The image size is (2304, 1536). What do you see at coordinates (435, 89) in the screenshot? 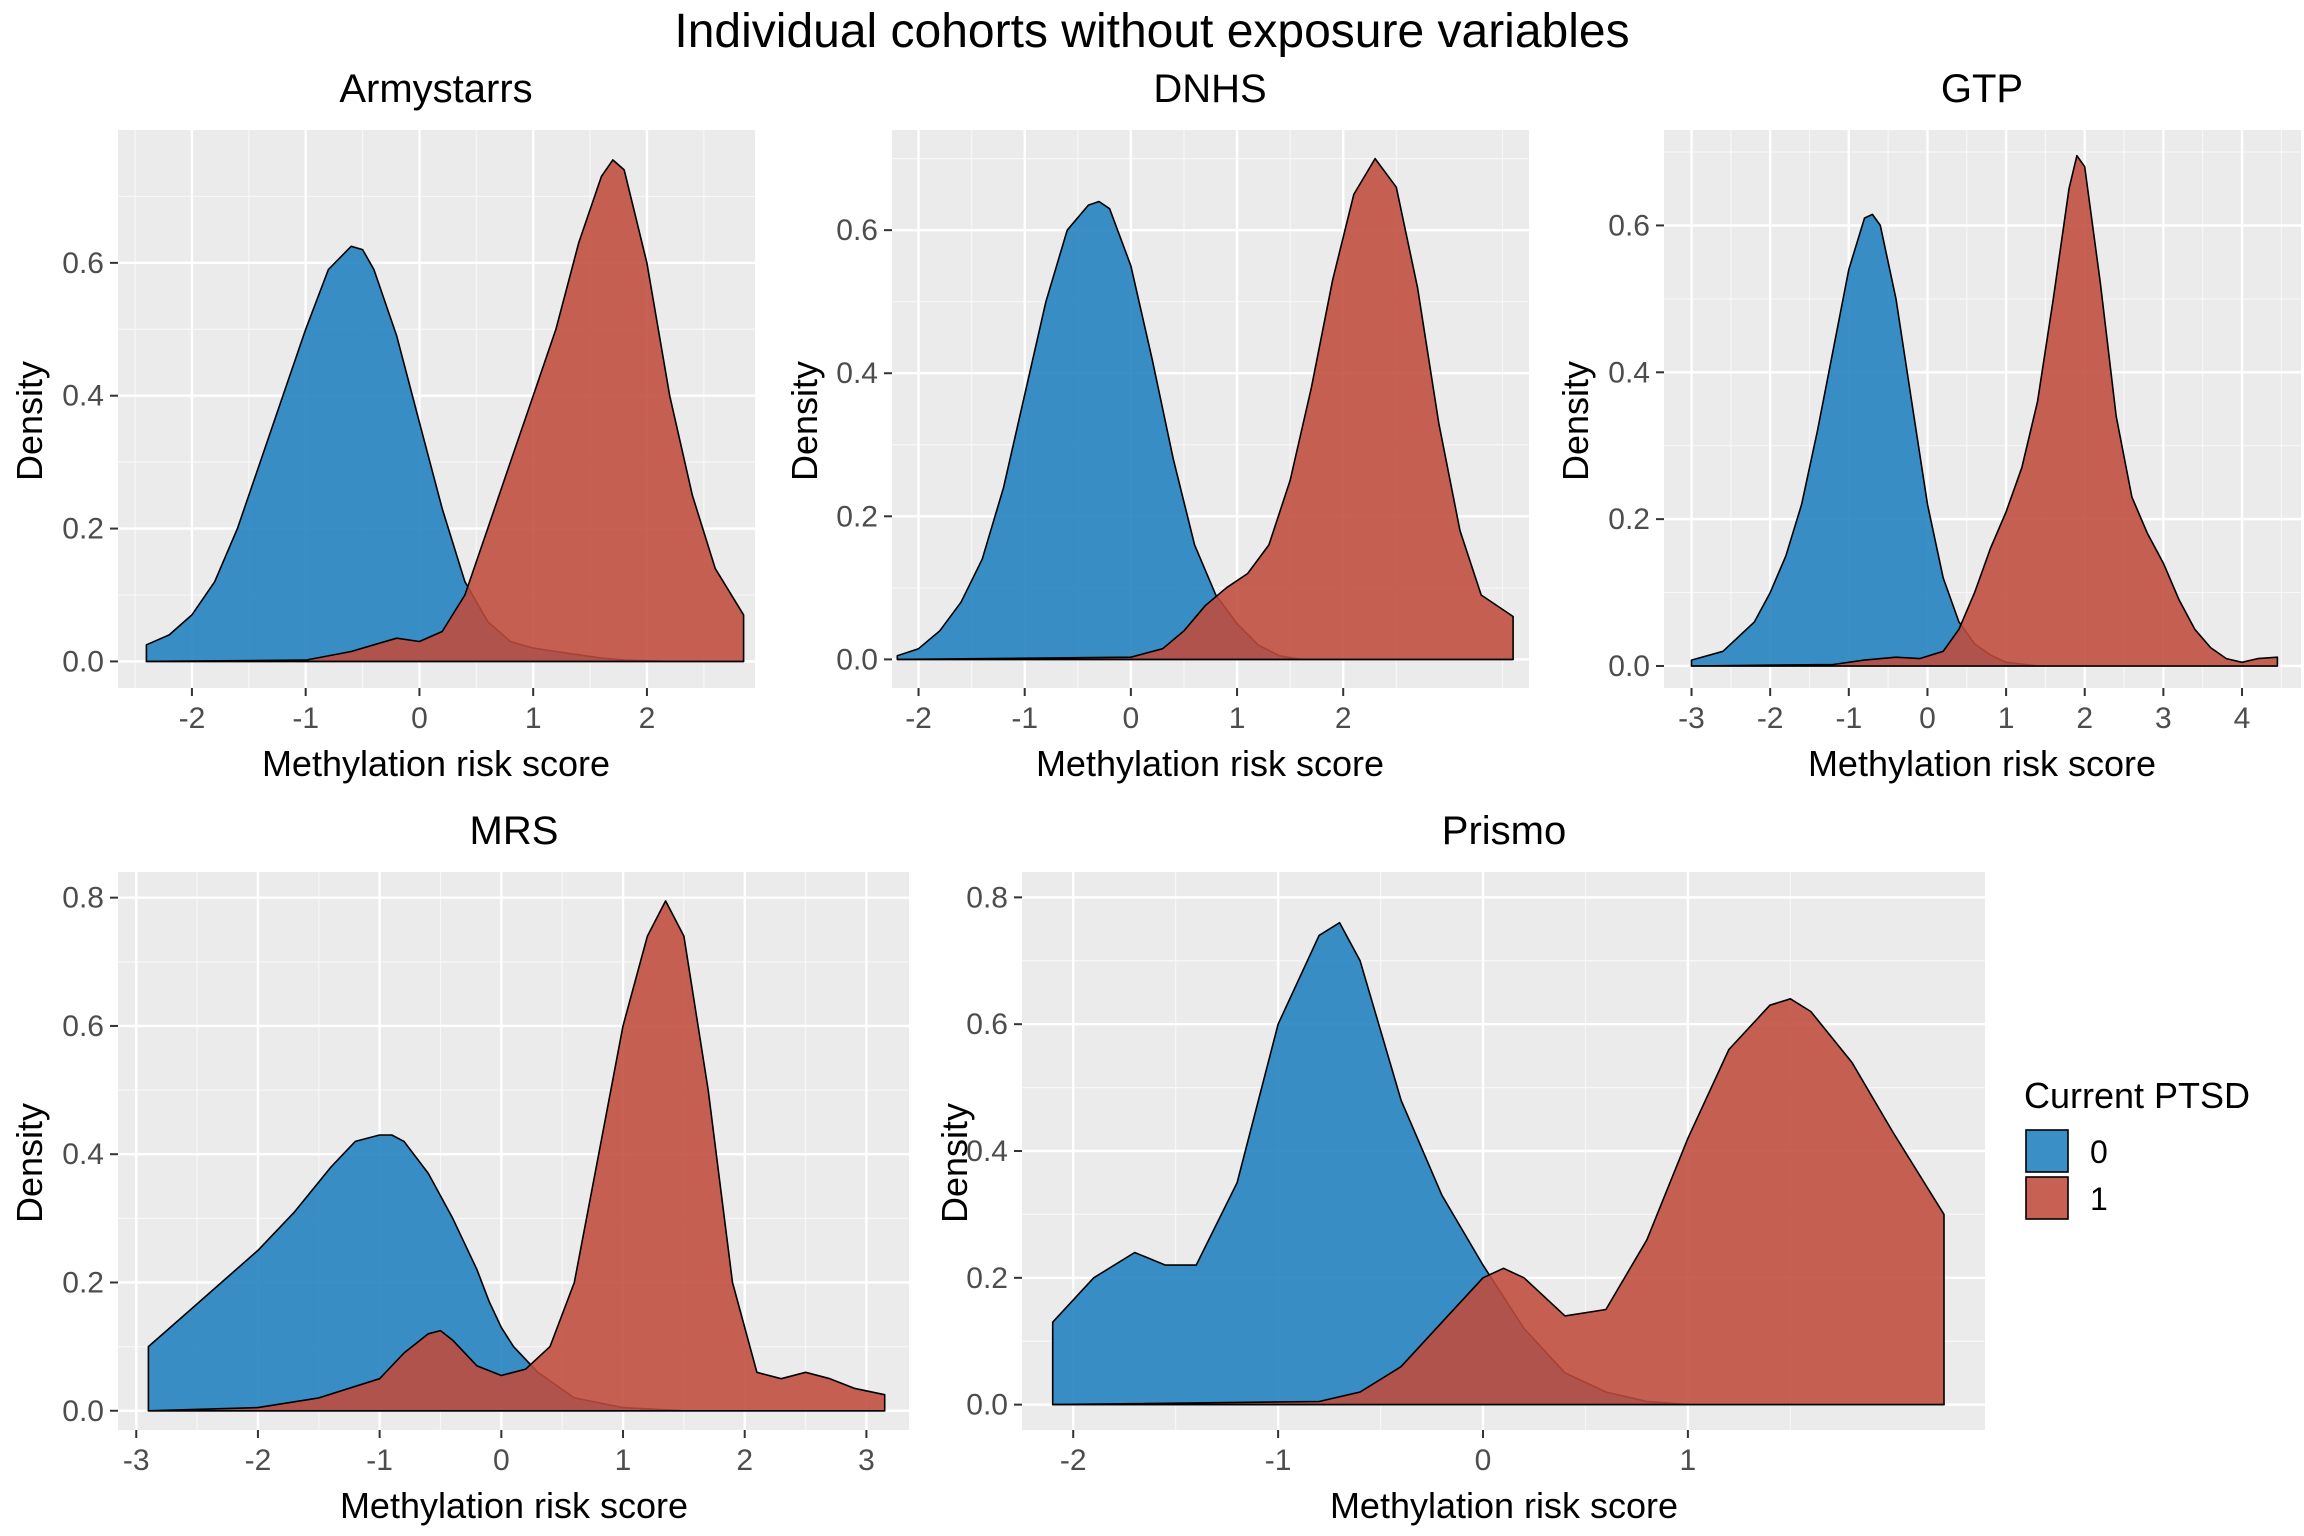
I see `panel-title: Armystarrs` at bounding box center [435, 89].